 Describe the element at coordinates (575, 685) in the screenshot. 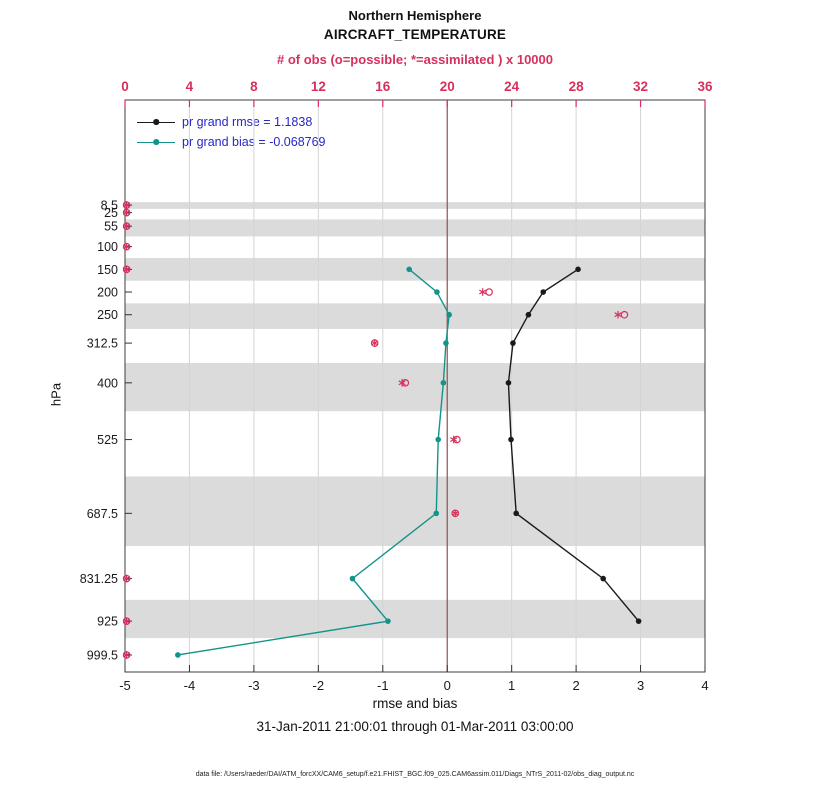

I see `bottom-tick-label: 2` at that location.